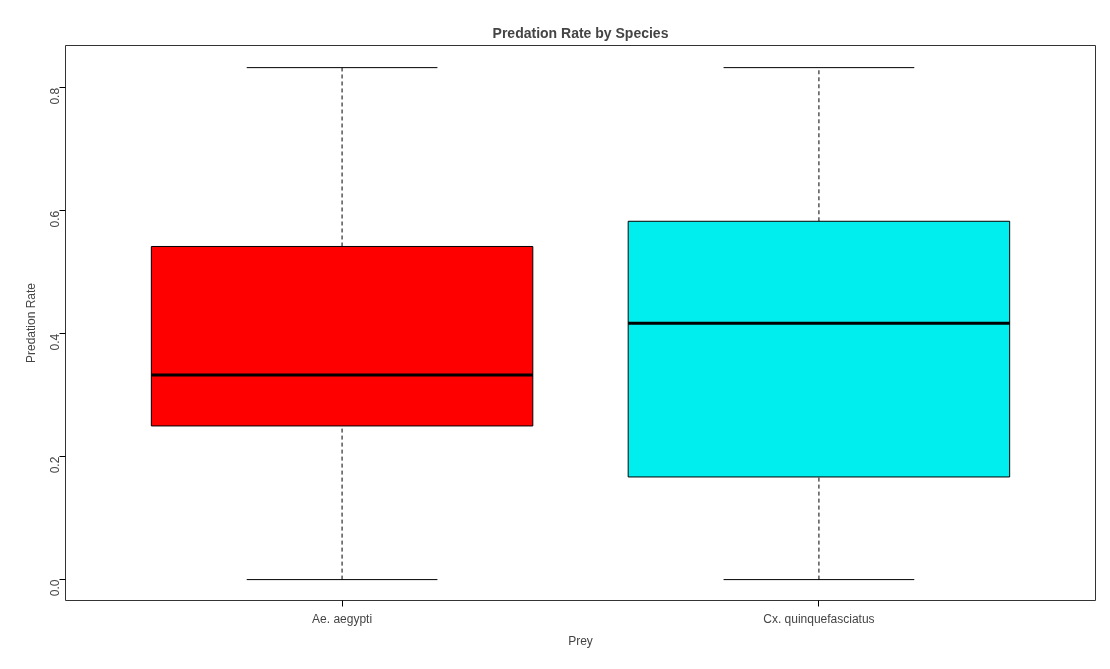 This screenshot has height=669, width=1110. Describe the element at coordinates (342, 618) in the screenshot. I see `x-tick-label: Ae. aegypti` at that location.